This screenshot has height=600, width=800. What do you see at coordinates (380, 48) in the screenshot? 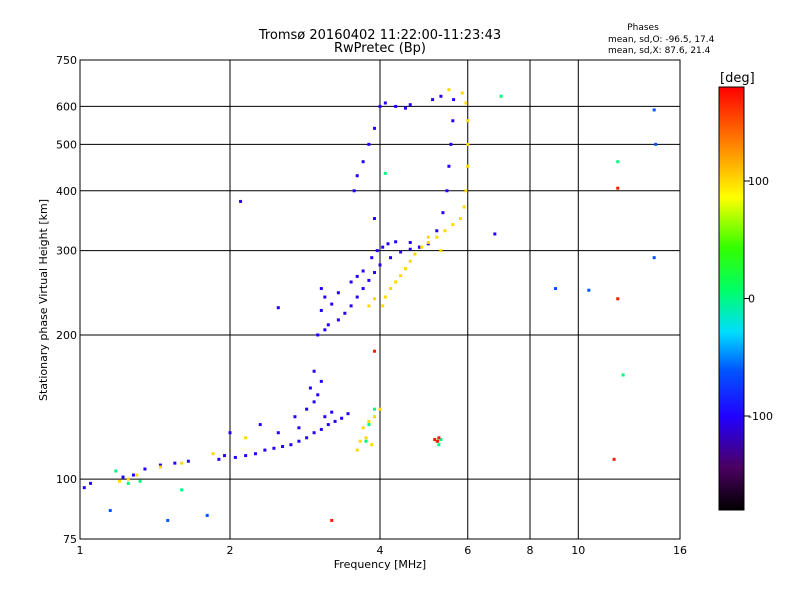
I see `chart-subtitle: RwPretec (Bp)` at bounding box center [380, 48].